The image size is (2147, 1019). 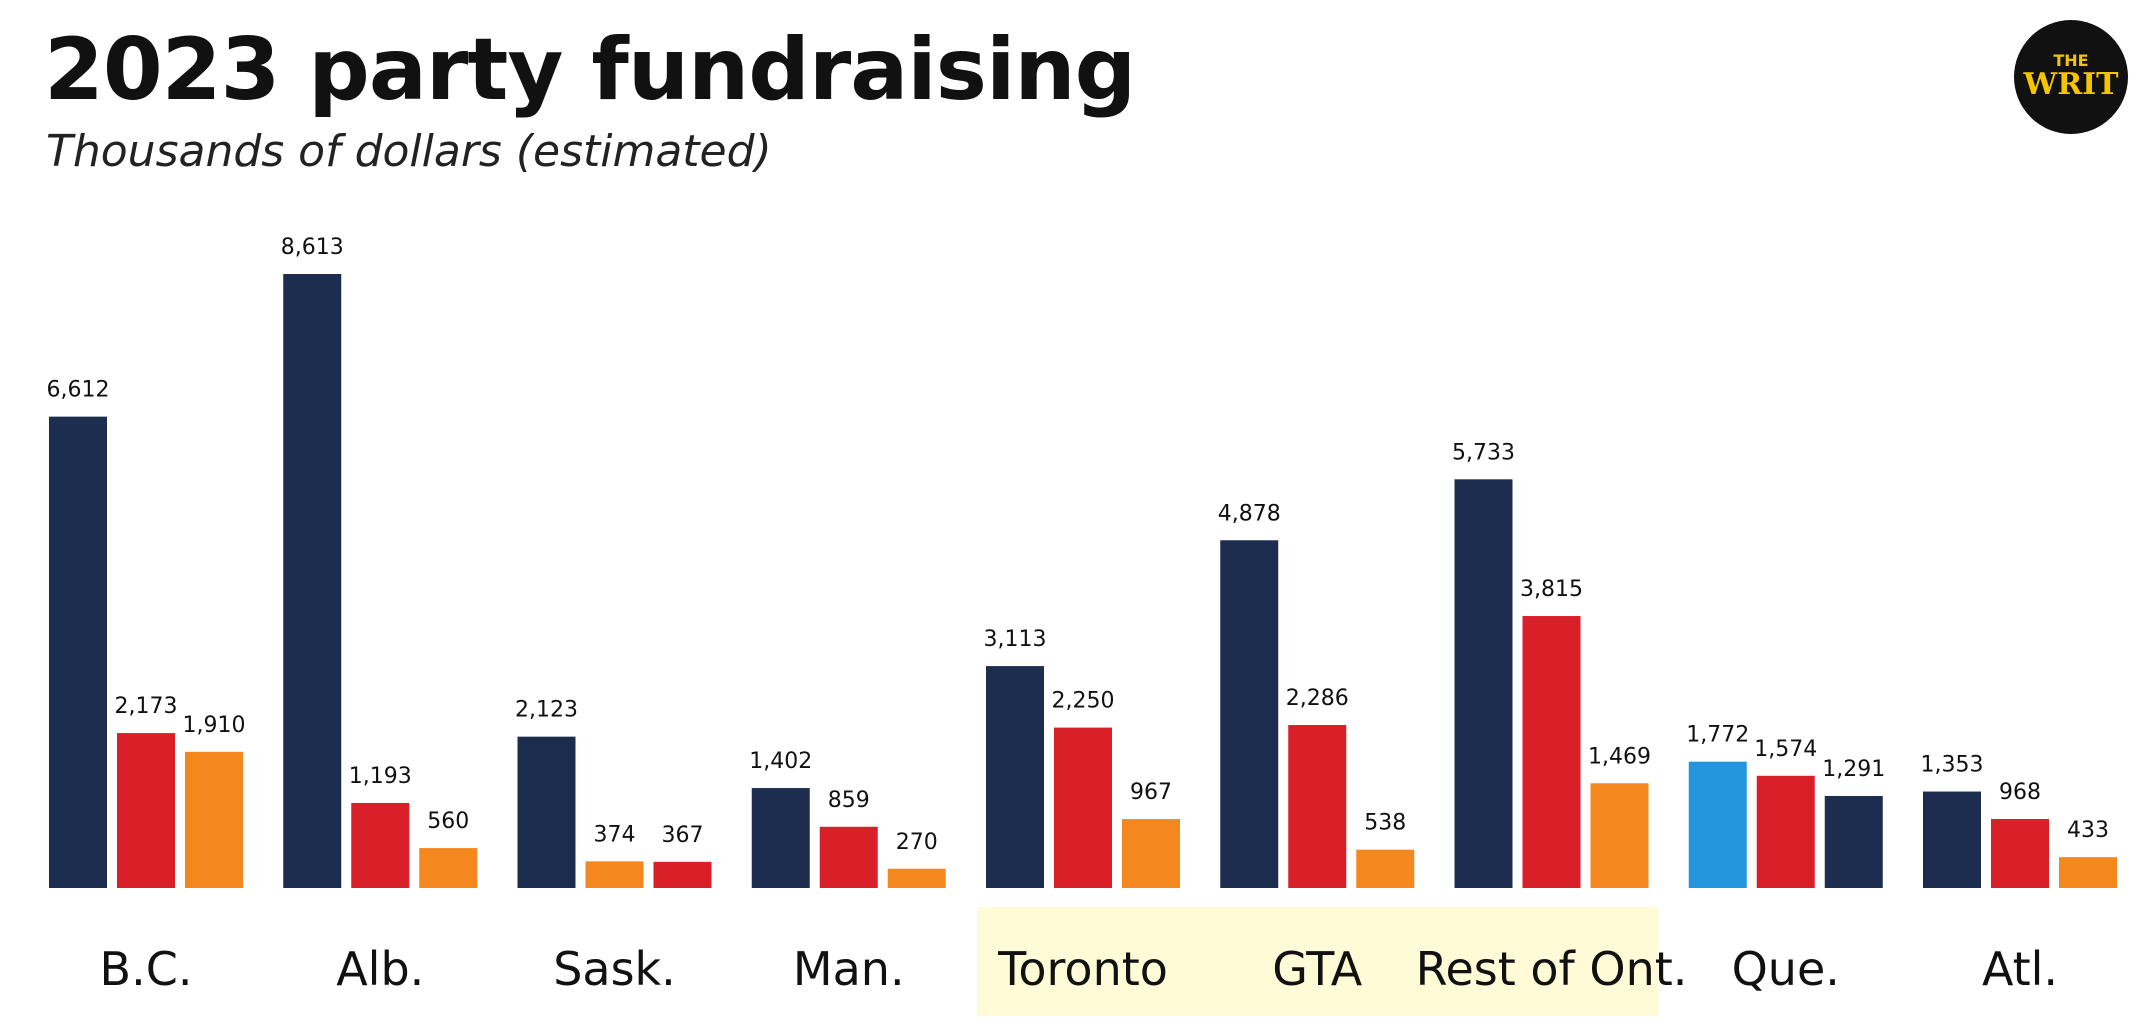 I want to click on bar-value-label: 968, so click(x=2020, y=792).